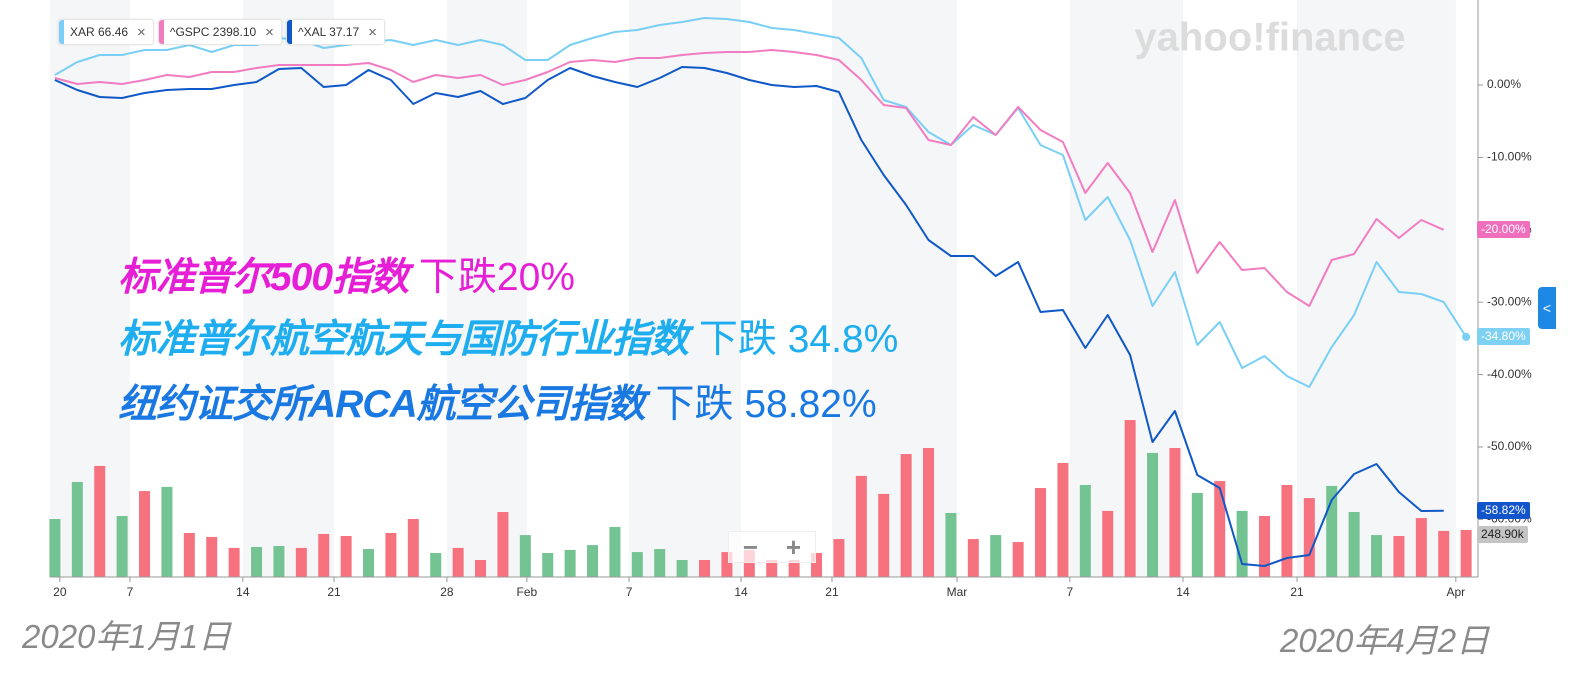  I want to click on annotation-index-name: 标准普尔航空航天与国防行业指数, so click(403, 339).